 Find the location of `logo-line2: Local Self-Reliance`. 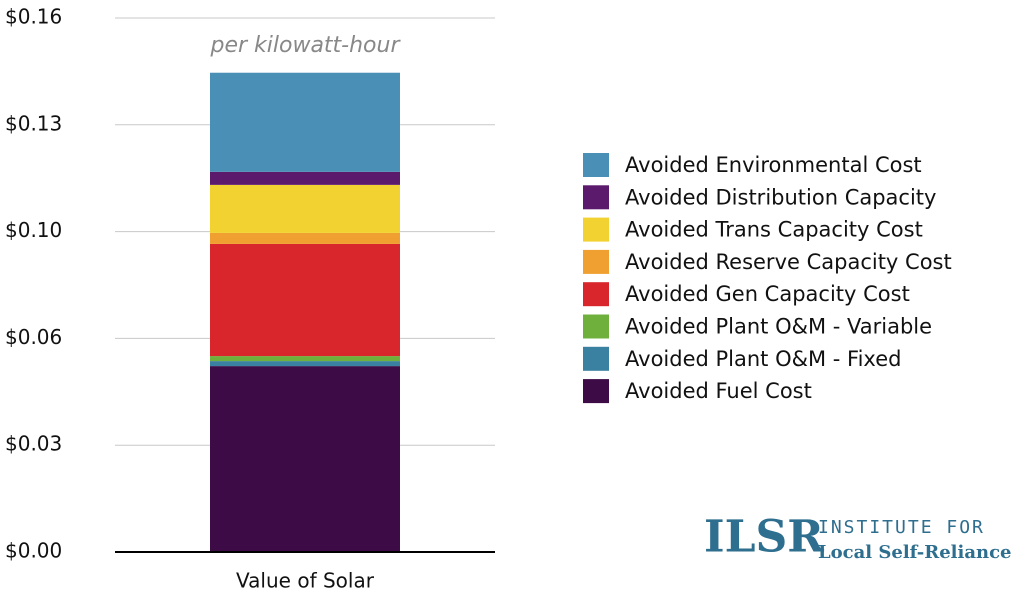

logo-line2: Local Self-Reliance is located at coordinates (915, 552).